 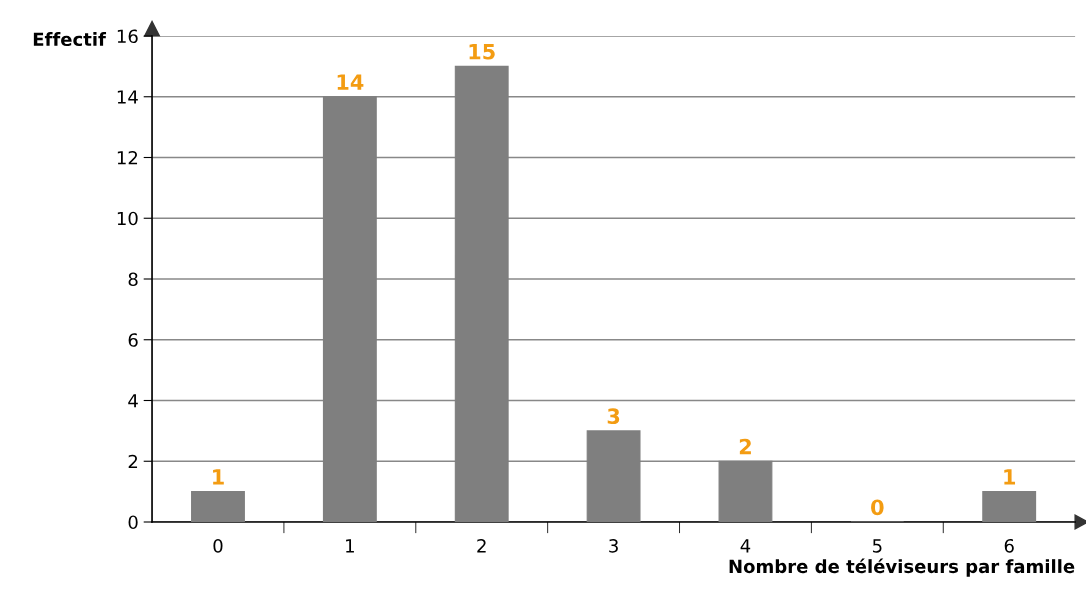 What do you see at coordinates (613, 545) in the screenshot?
I see `x-tick-label: 3` at bounding box center [613, 545].